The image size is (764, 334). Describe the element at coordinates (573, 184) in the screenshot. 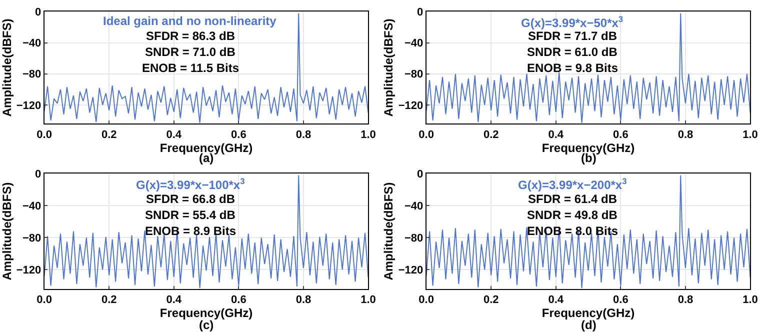

I see `chart-title: G(x)=3.99*x−200*x$^{3}$` at that location.